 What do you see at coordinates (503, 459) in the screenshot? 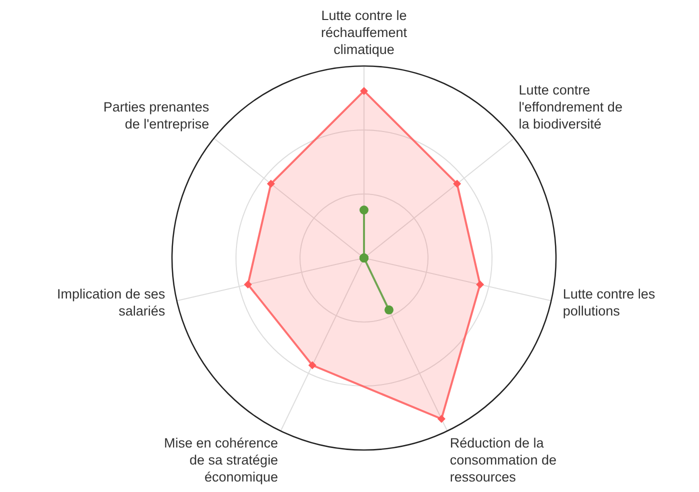
I see `spoke-label: Réduction de la consommation de ressources` at bounding box center [503, 459].